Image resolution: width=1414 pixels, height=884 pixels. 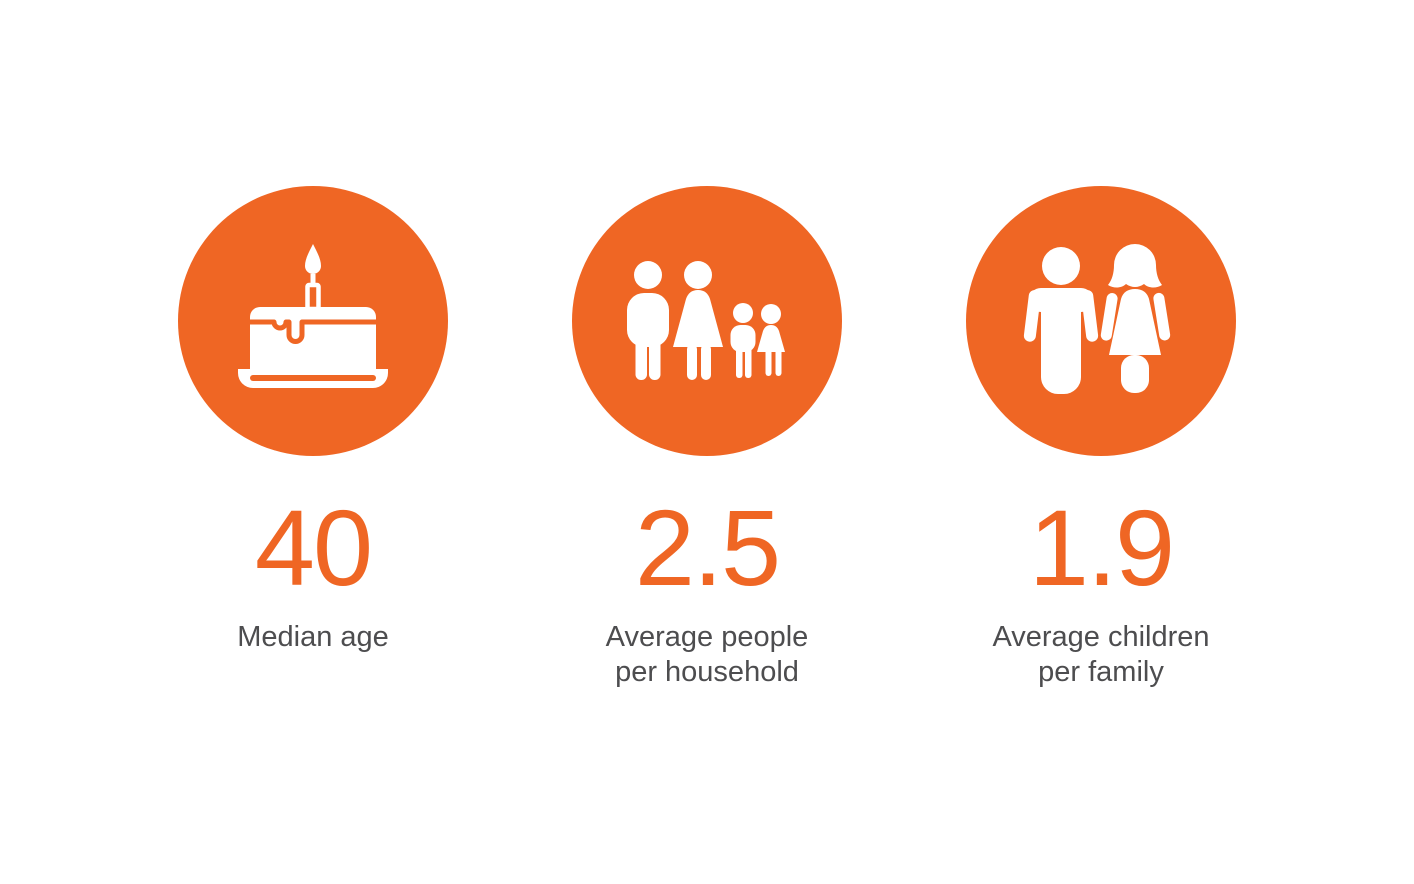 I want to click on stat-label: Median age, so click(x=313, y=655).